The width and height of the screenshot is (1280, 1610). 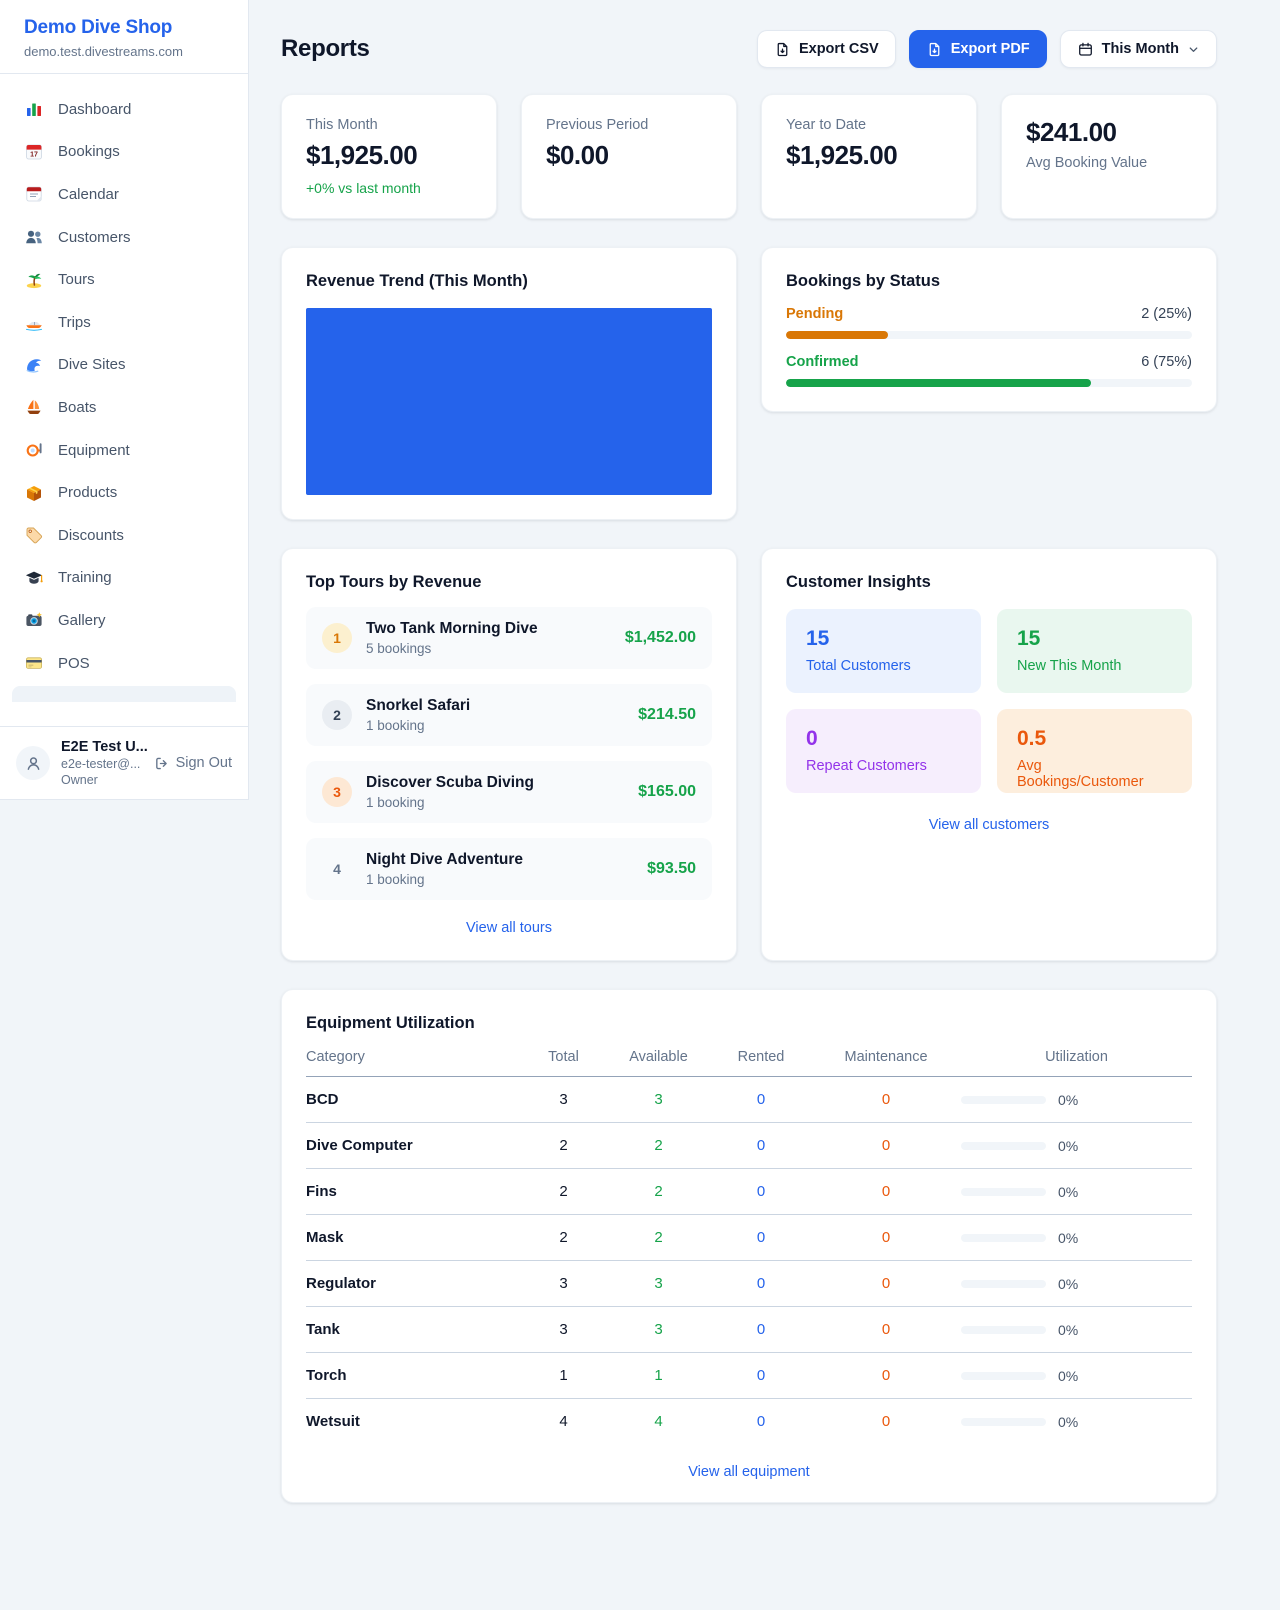 What do you see at coordinates (34, 493) in the screenshot?
I see `products-icon` at bounding box center [34, 493].